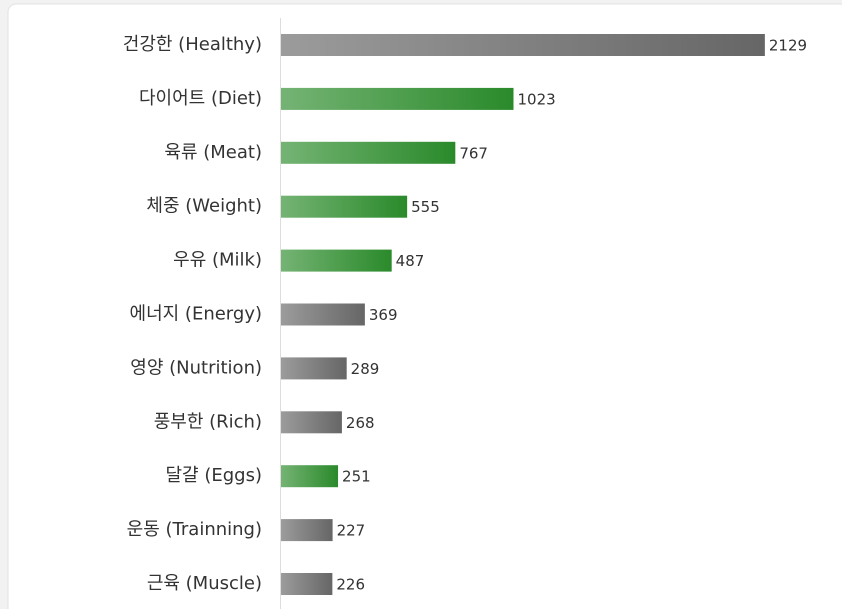 This screenshot has height=609, width=842. I want to click on value-label: 226, so click(350, 585).